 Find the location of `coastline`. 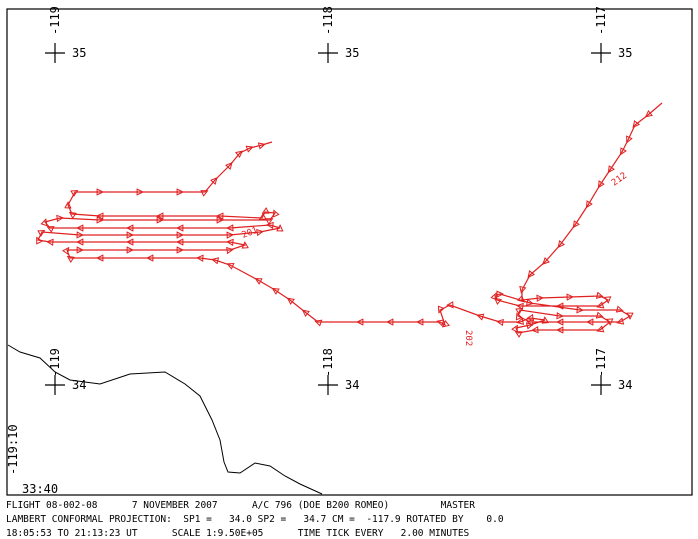

coastline is located at coordinates (165, 419).